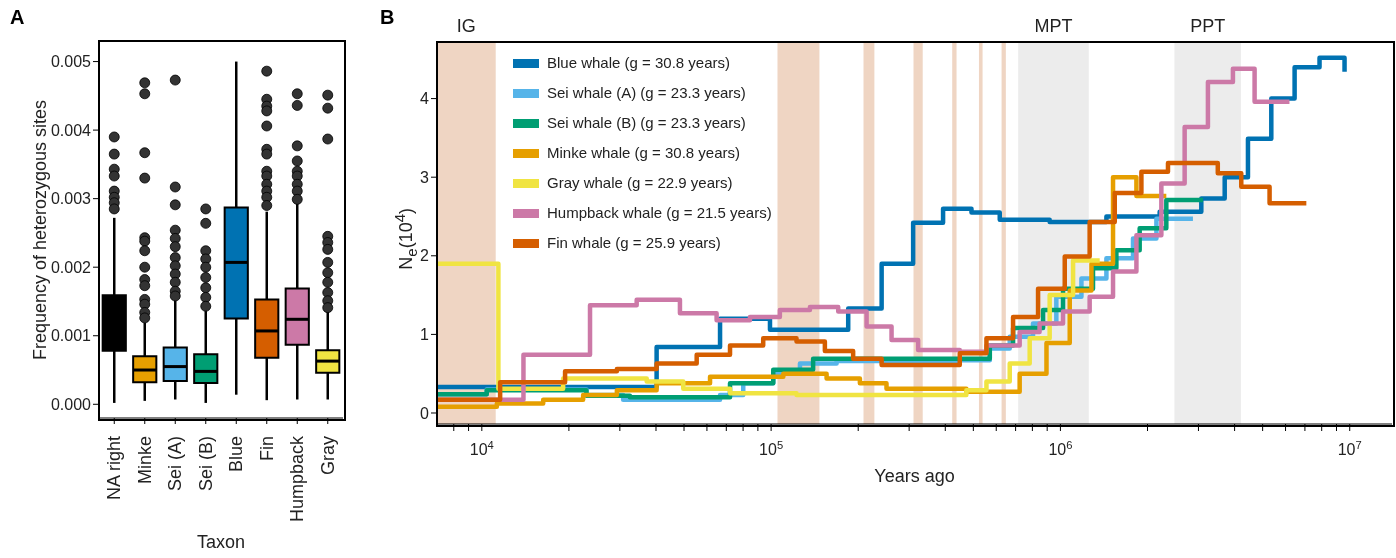  I want to click on legend-label: Minke whale (g = 30.8 years), so click(644, 153).